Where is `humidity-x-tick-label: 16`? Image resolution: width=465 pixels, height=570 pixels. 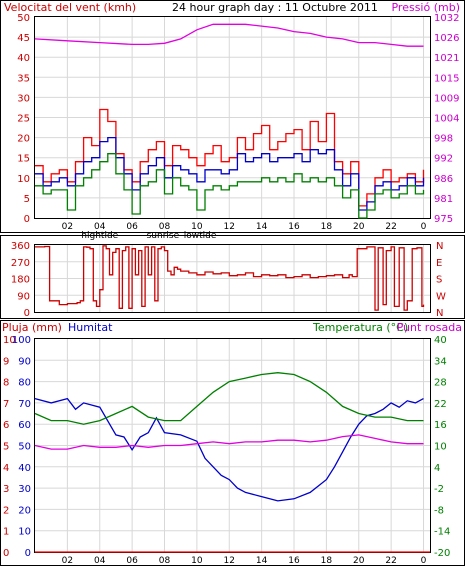 humidity-x-tick-label: 16 is located at coordinates (294, 561).